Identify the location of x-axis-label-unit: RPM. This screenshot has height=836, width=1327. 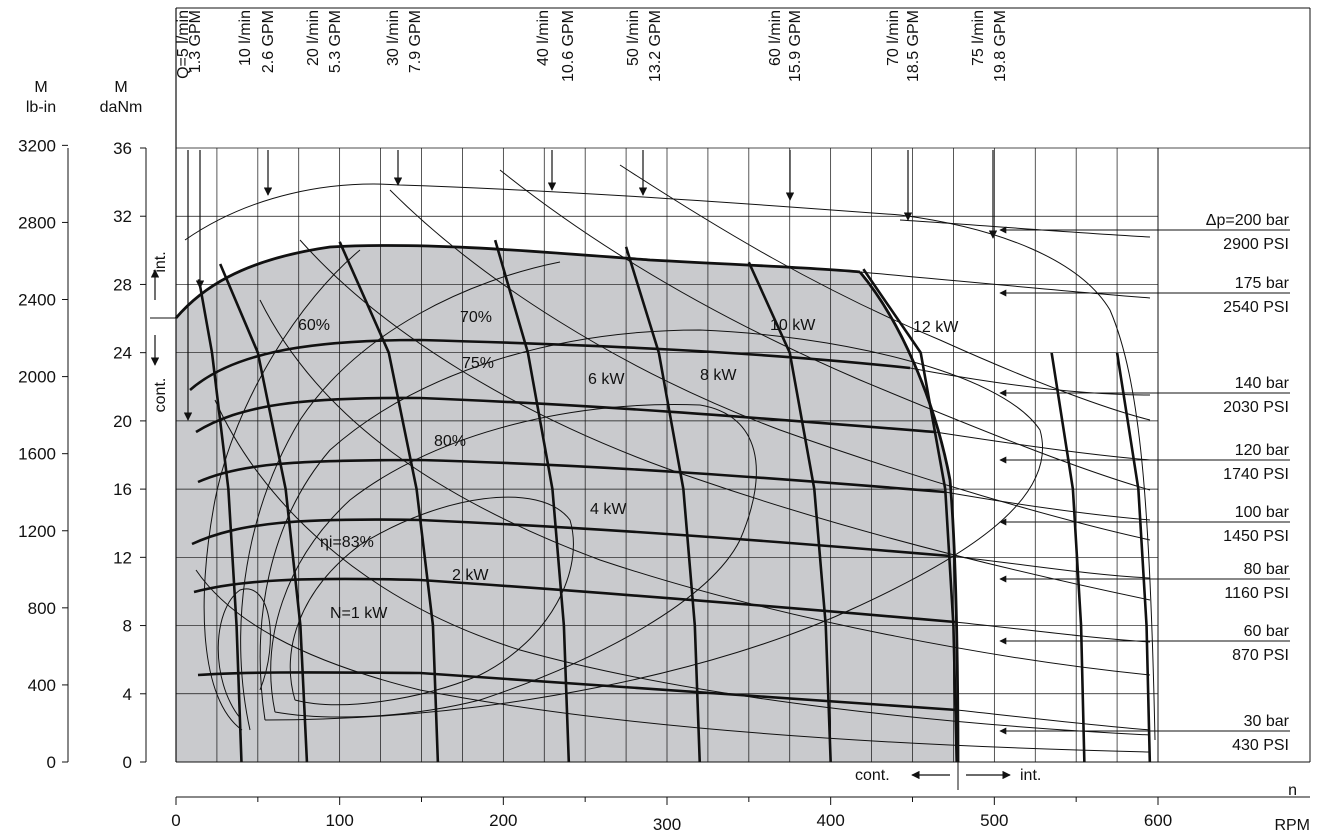
(1292, 825).